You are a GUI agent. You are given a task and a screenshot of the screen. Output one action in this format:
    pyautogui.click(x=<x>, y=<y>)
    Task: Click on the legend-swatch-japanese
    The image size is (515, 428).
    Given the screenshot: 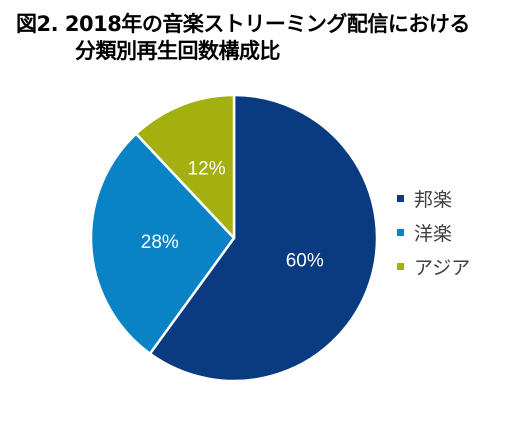 What is the action you would take?
    pyautogui.click(x=400, y=198)
    